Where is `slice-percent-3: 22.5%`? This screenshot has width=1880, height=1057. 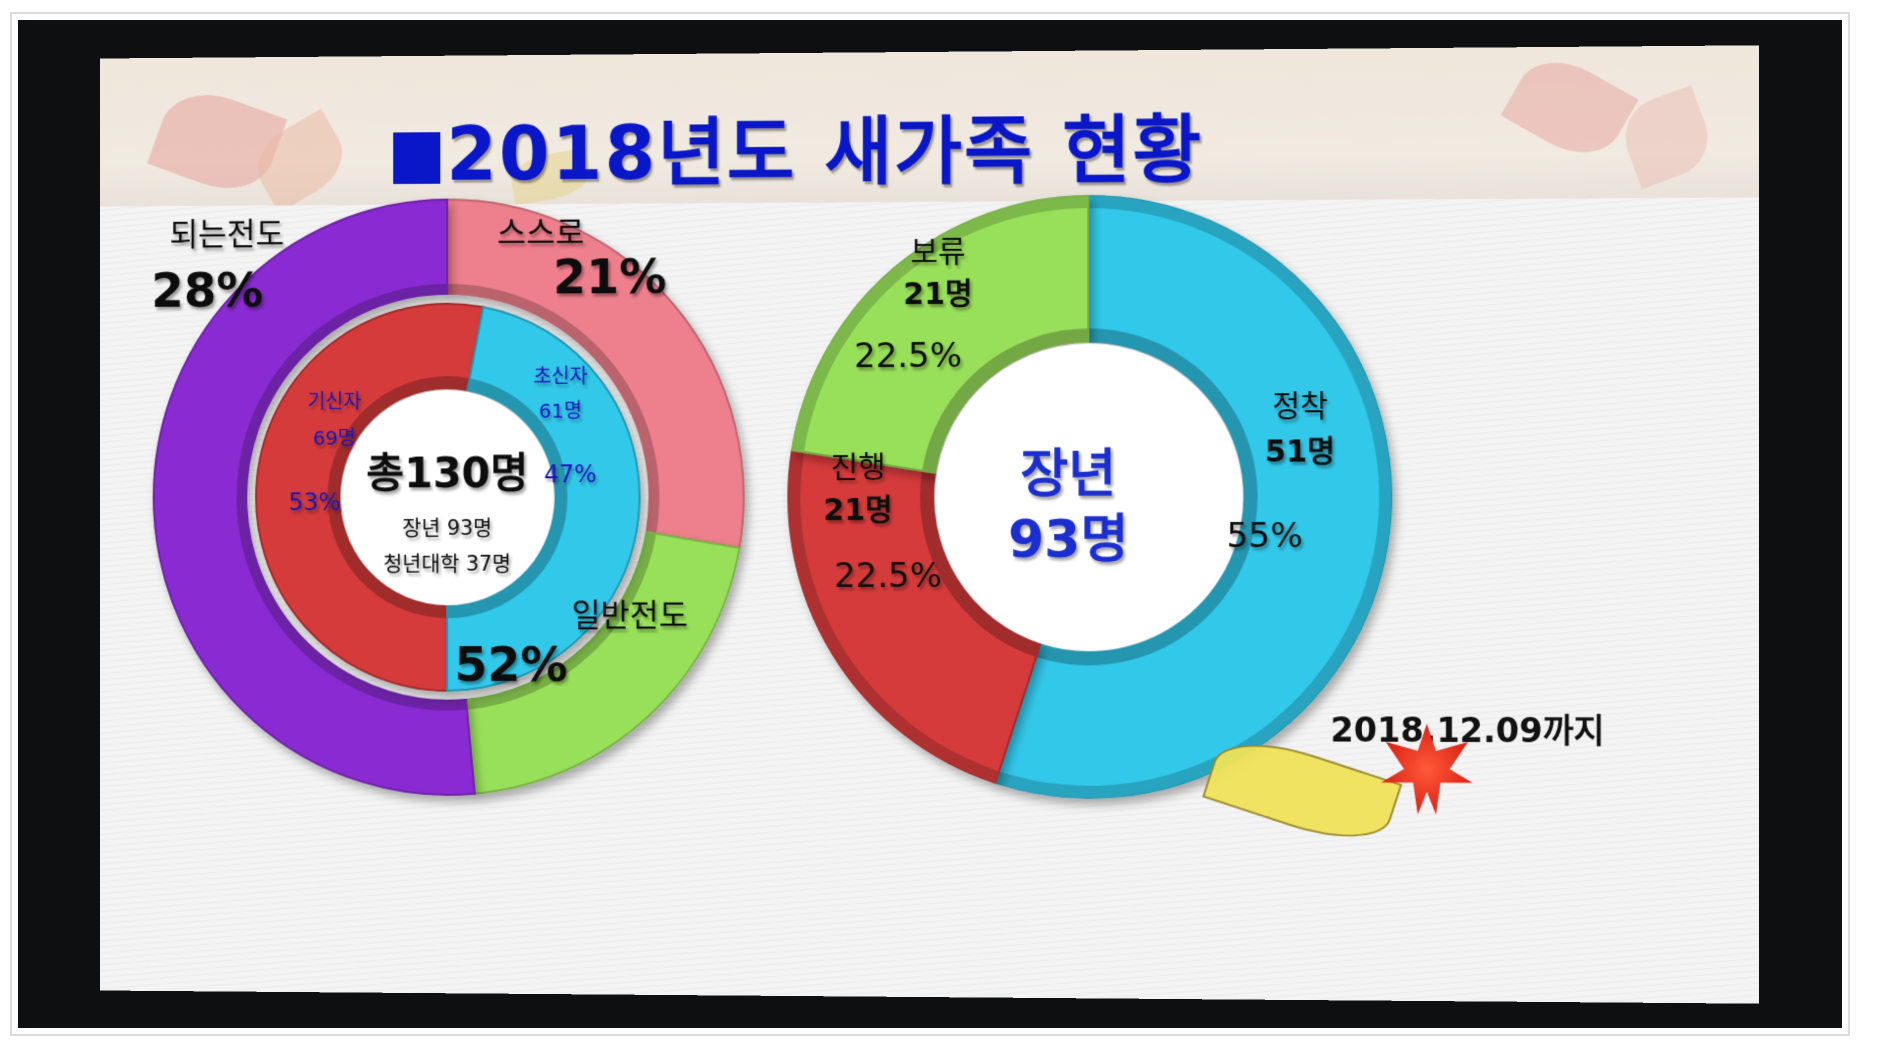 slice-percent-3: 22.5% is located at coordinates (908, 356).